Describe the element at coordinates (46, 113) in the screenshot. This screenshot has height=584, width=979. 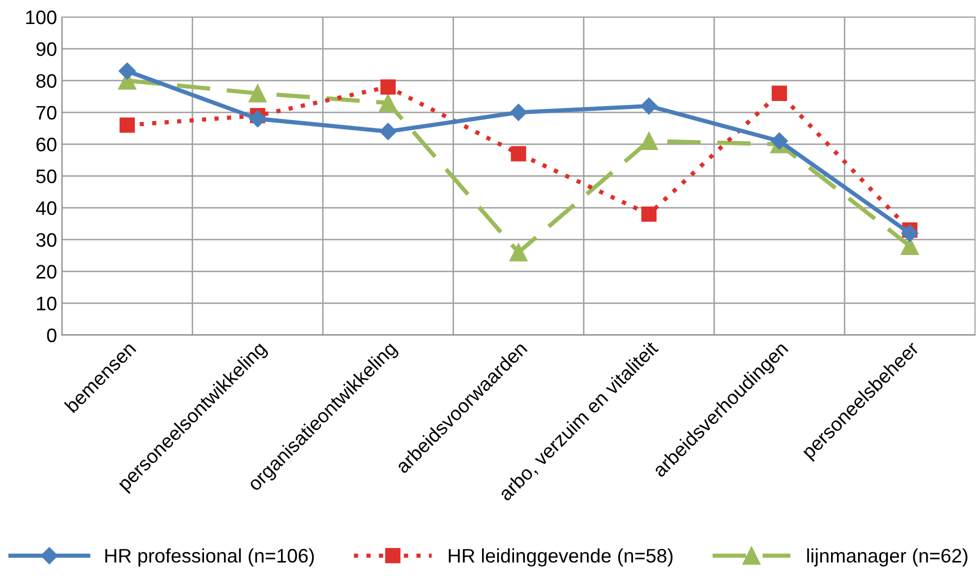
I see `y-tick-label: 70` at that location.